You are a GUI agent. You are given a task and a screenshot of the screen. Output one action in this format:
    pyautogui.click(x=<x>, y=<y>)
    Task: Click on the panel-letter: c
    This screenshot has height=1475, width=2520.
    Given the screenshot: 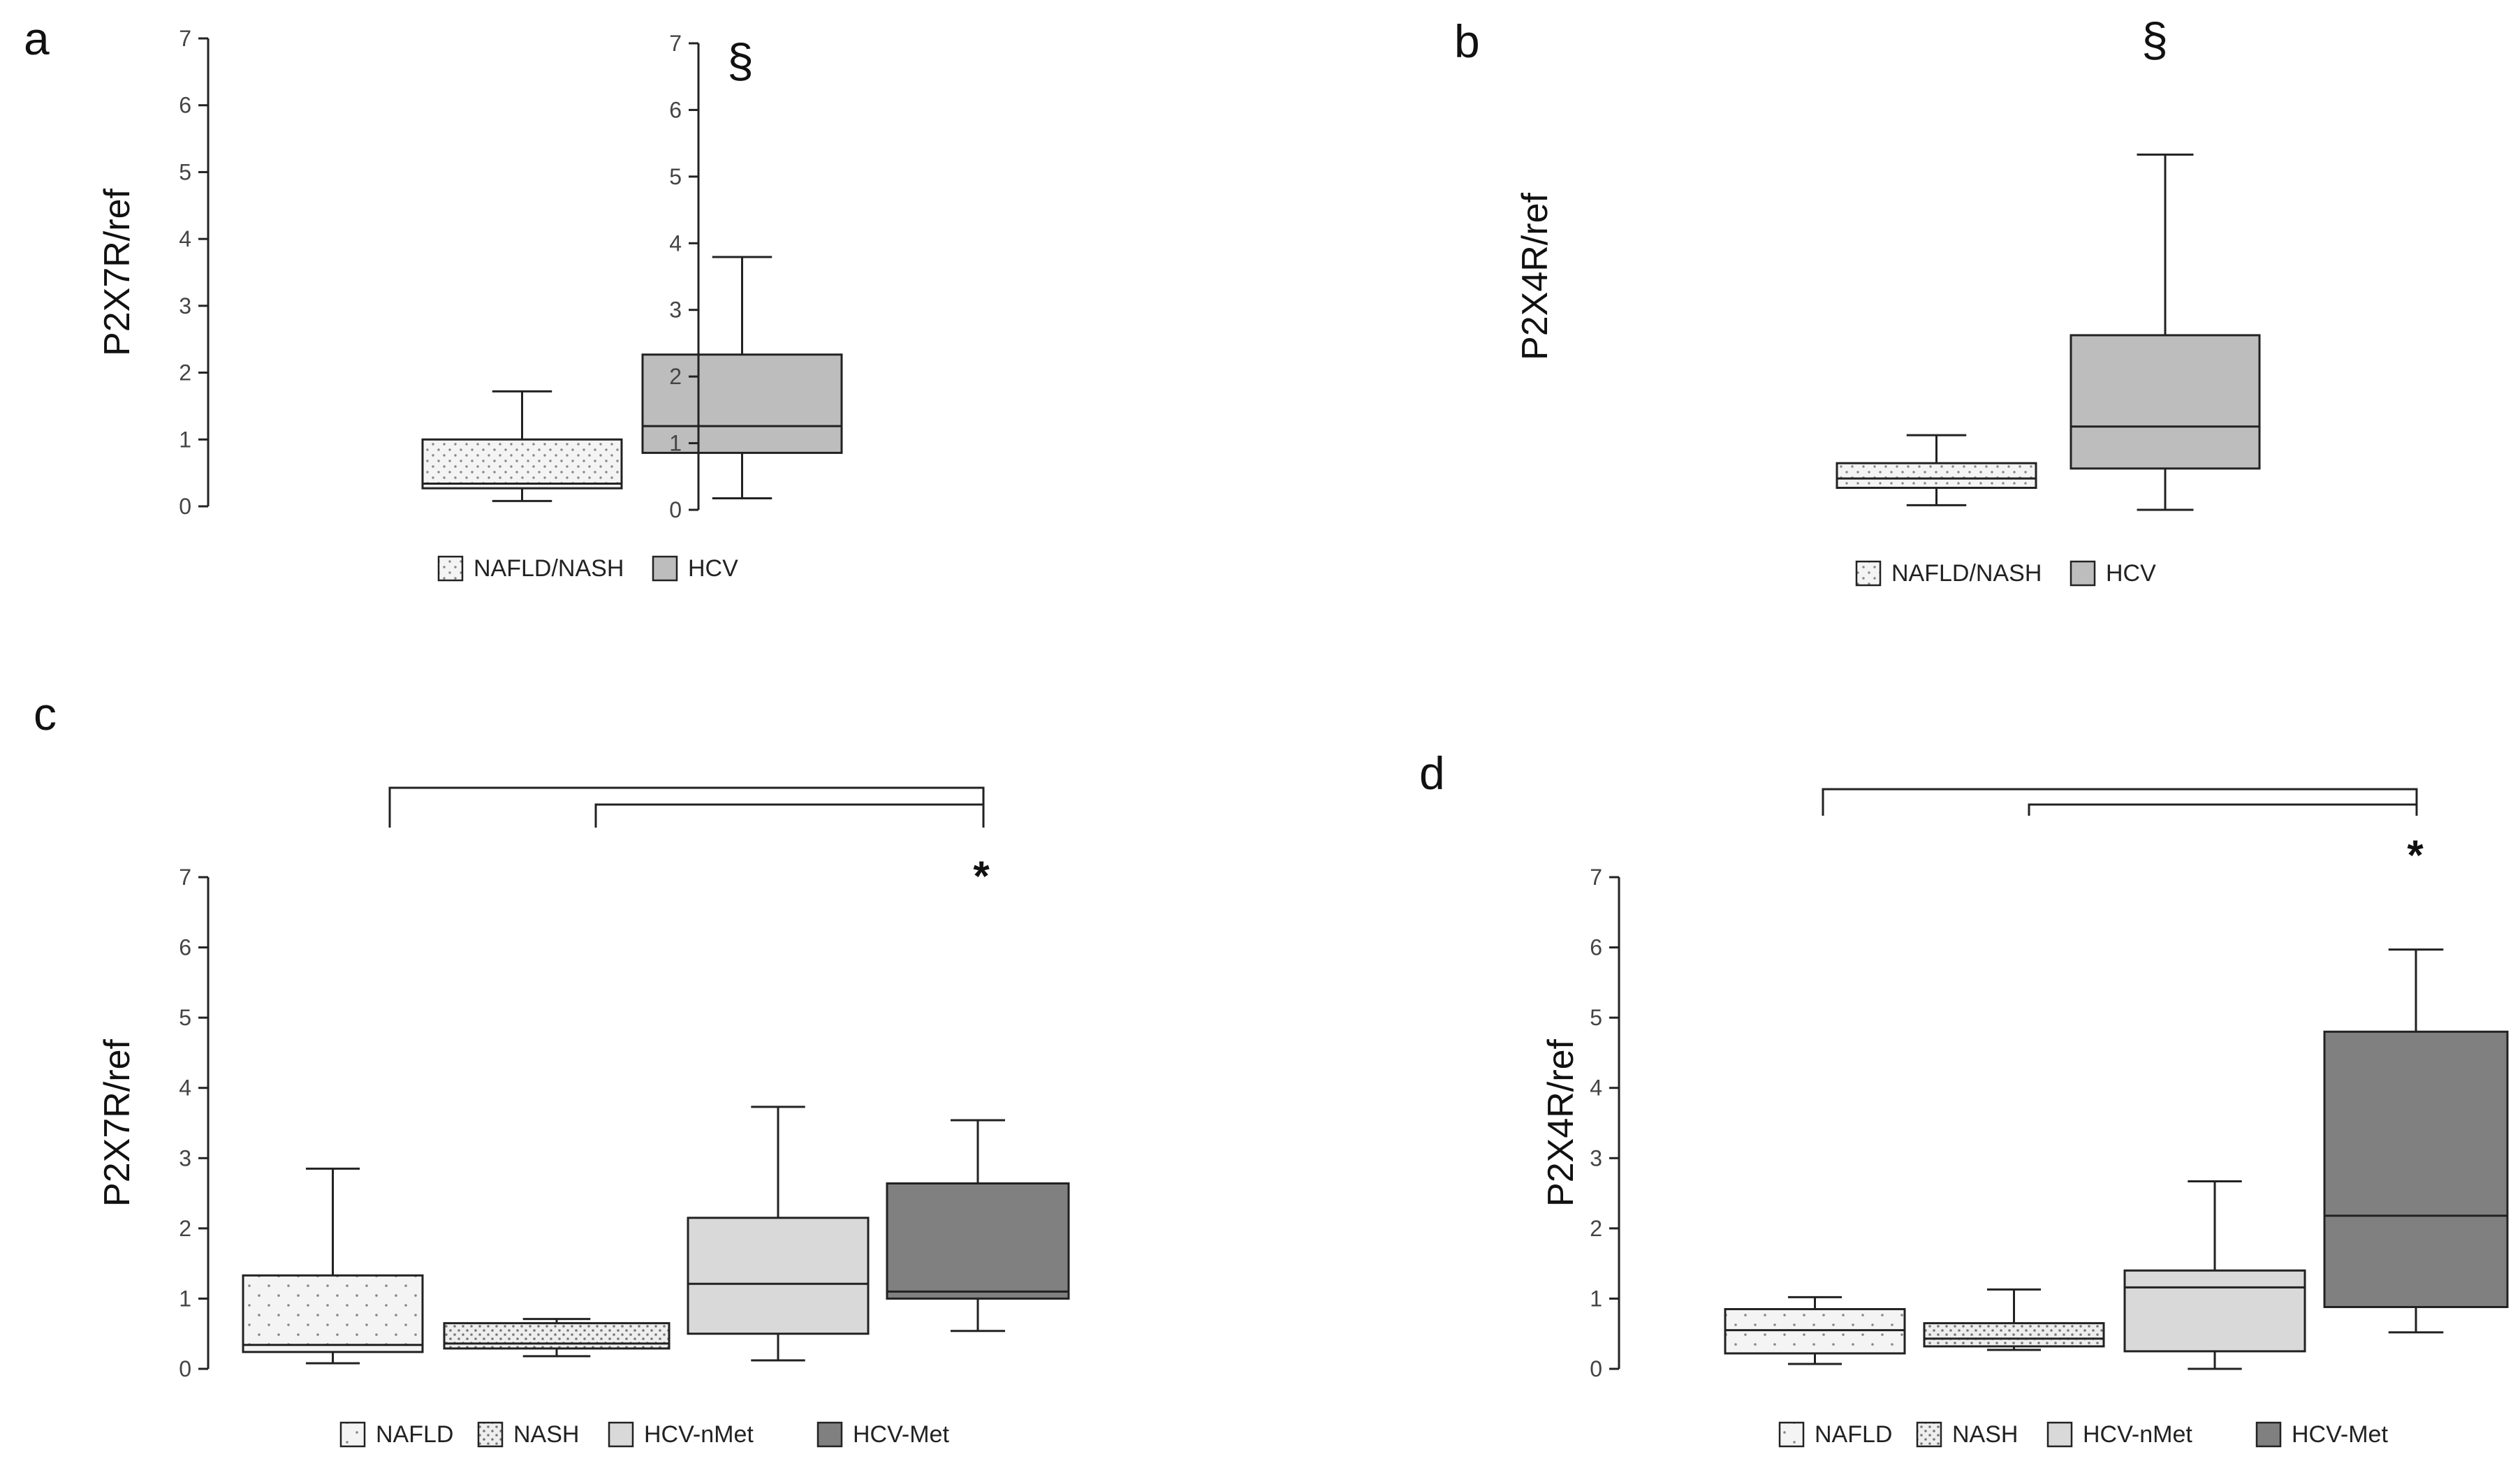 What is the action you would take?
    pyautogui.click(x=45, y=714)
    